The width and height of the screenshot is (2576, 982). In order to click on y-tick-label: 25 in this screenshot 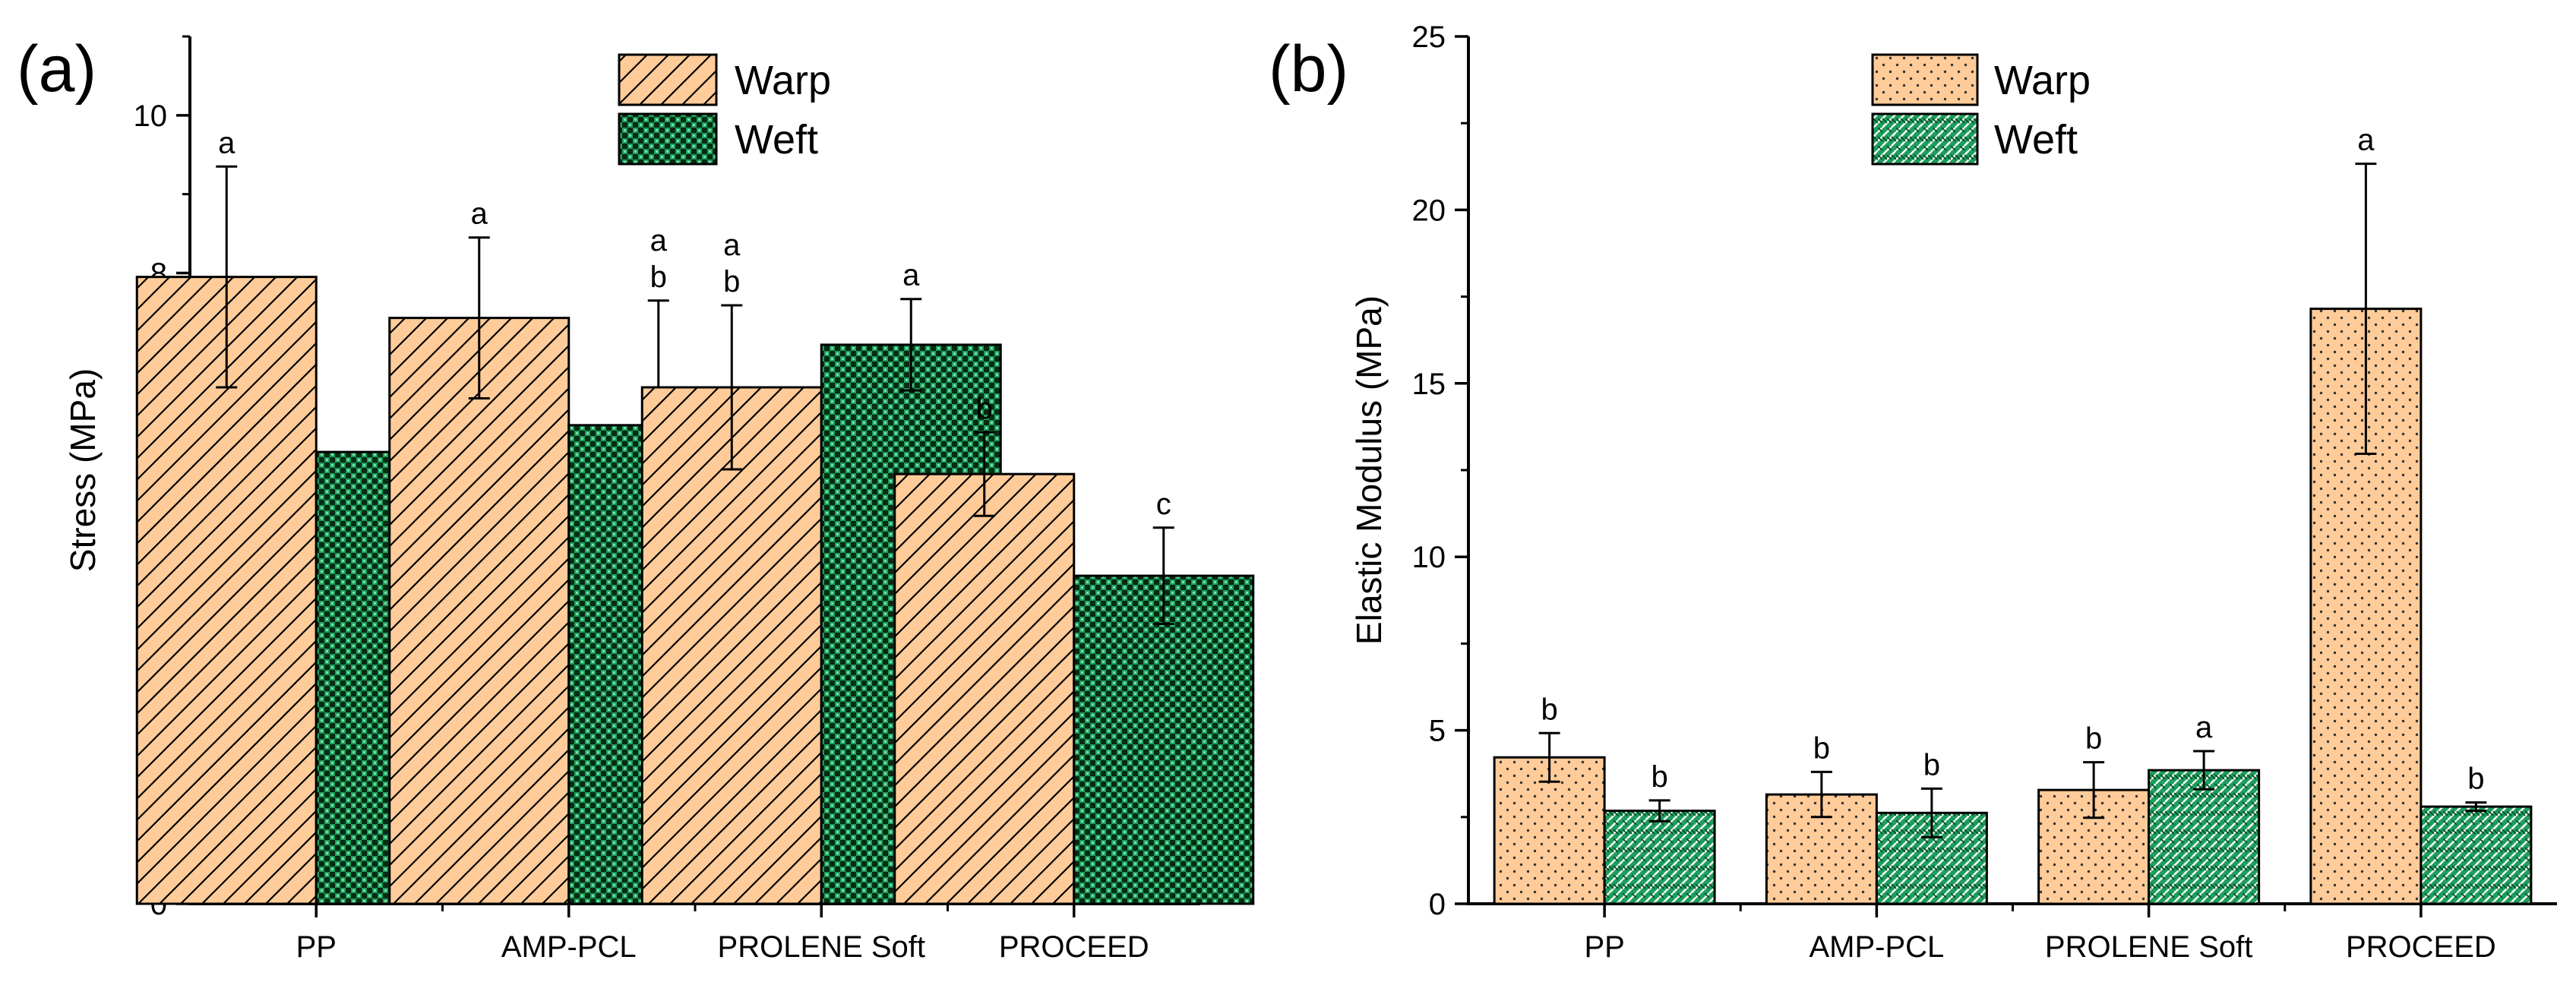, I will do `click(1429, 37)`.